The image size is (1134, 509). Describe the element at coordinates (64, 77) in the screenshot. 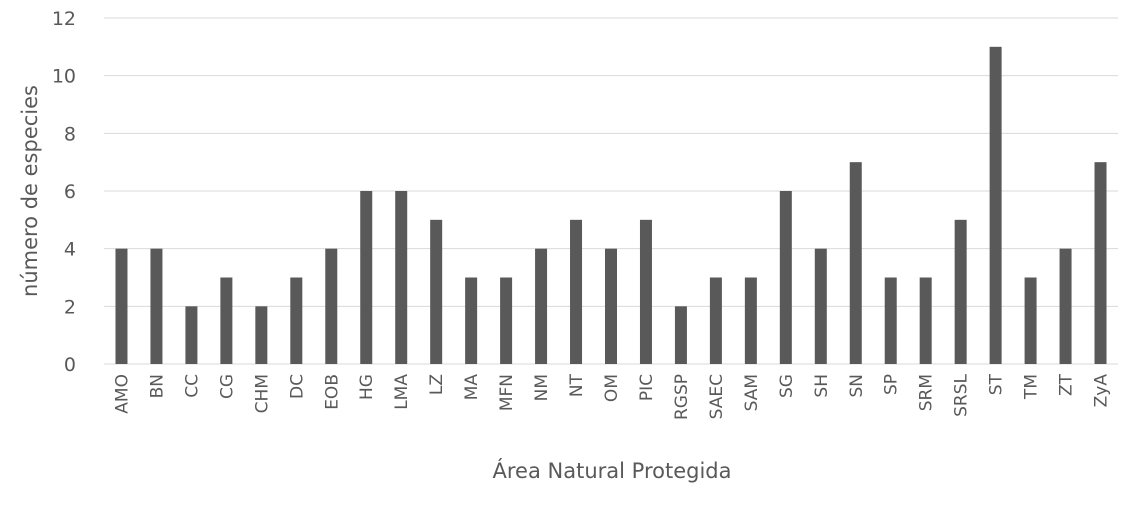

I see `y-tick-label: 10` at that location.